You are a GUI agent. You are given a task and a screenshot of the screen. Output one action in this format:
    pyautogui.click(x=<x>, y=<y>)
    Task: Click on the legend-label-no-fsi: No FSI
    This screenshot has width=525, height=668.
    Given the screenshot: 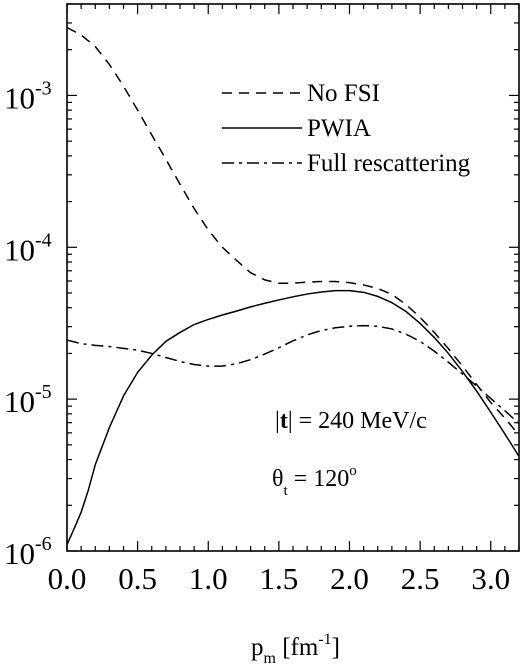 What is the action you would take?
    pyautogui.click(x=343, y=93)
    